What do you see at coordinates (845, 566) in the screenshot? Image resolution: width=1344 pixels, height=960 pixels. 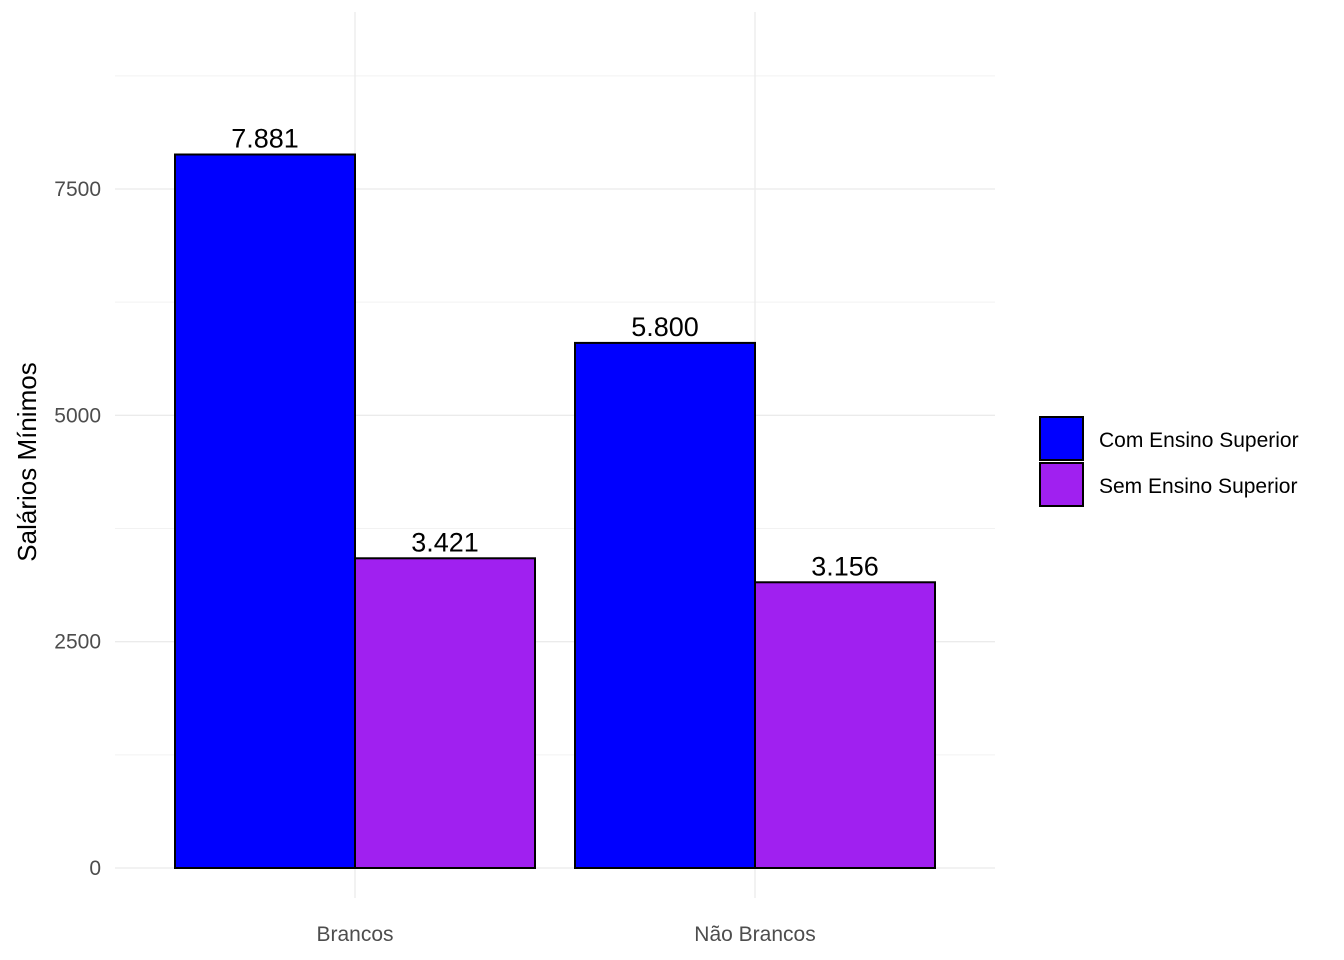 I see `data-label: 3.156` at bounding box center [845, 566].